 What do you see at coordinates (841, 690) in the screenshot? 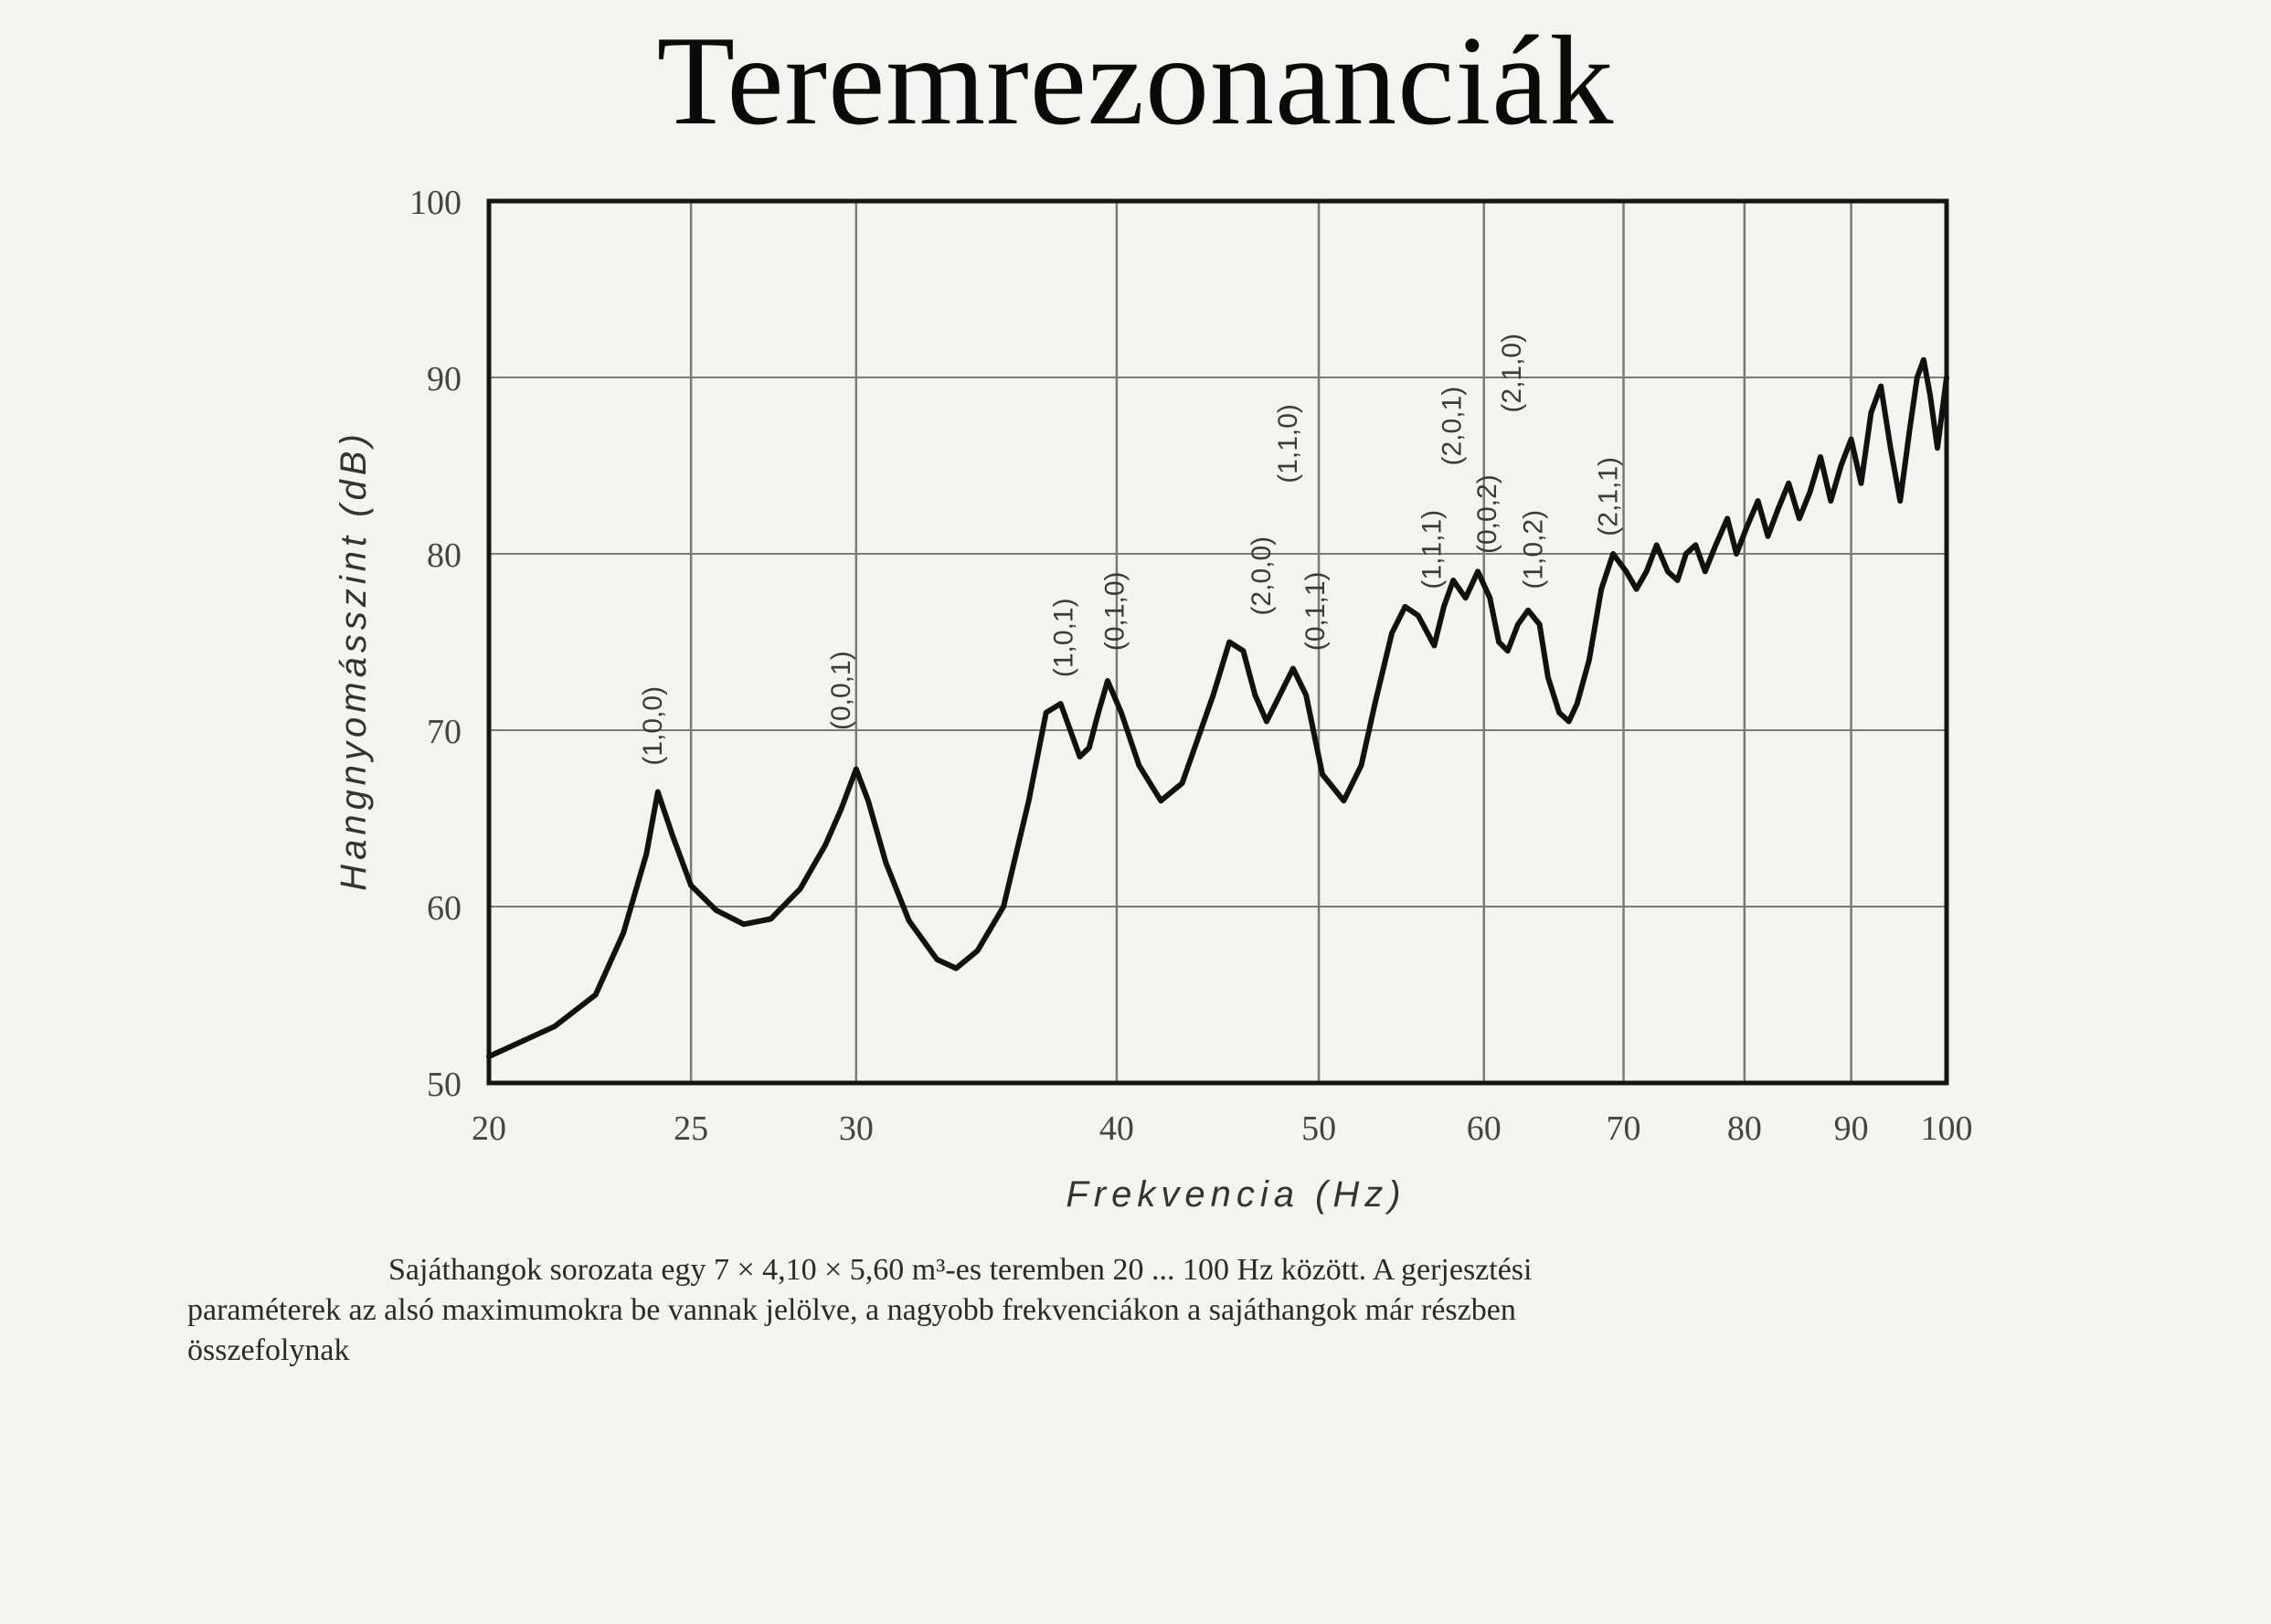
I see `mode-label: (0,0,1)` at bounding box center [841, 690].